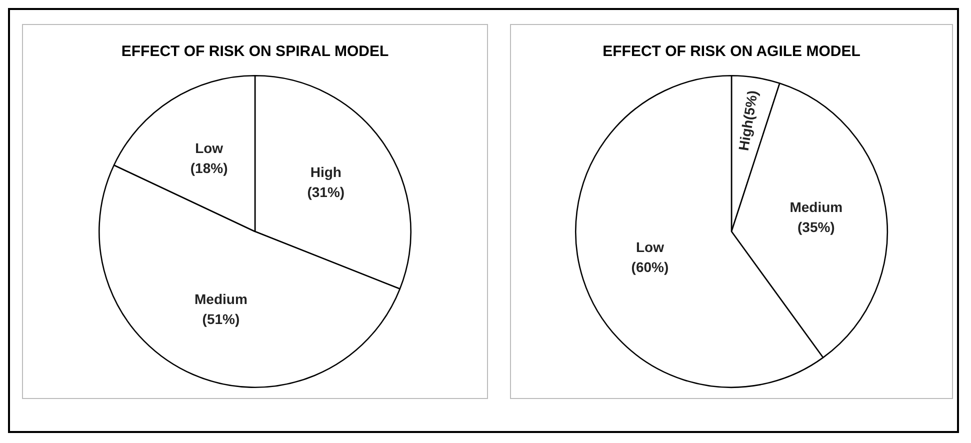 Image resolution: width=971 pixels, height=443 pixels. Describe the element at coordinates (731, 51) in the screenshot. I see `chart-title: EFFECT OF RISK ON AGILE MODEL` at that location.